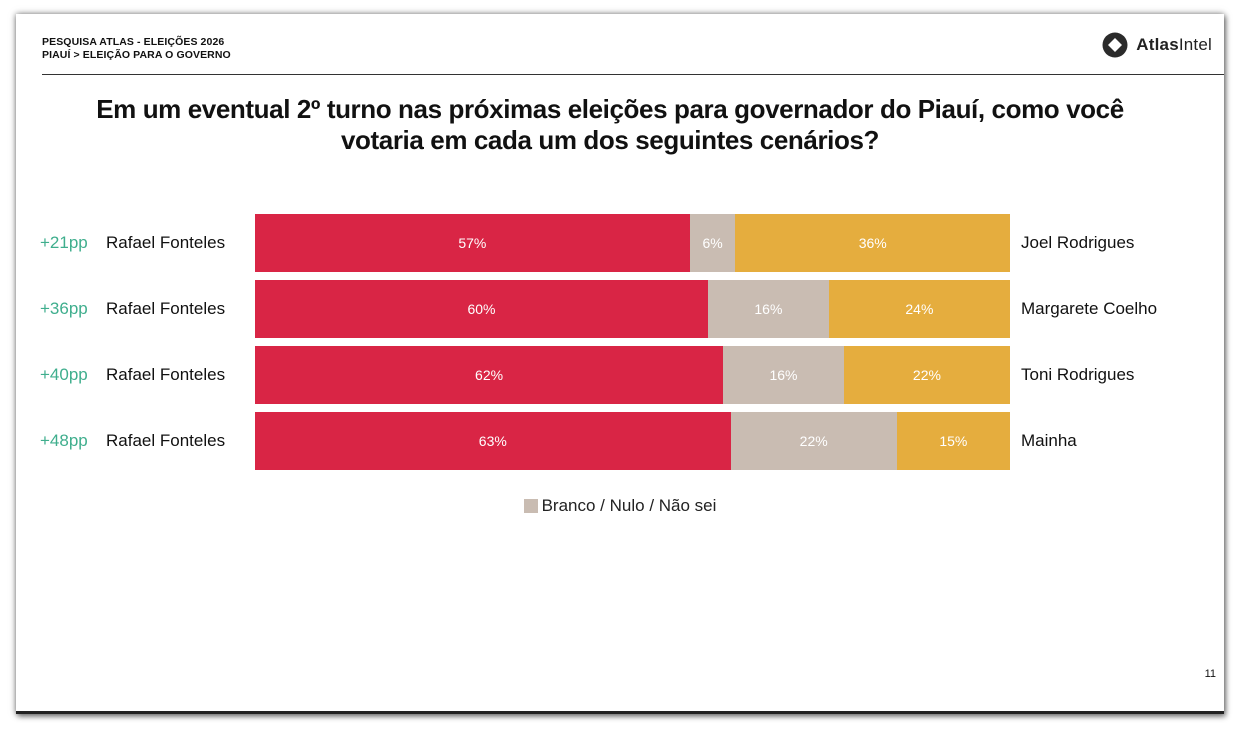 This screenshot has width=1240, height=732. I want to click on bar-segment-left-candidate: 60%, so click(481, 309).